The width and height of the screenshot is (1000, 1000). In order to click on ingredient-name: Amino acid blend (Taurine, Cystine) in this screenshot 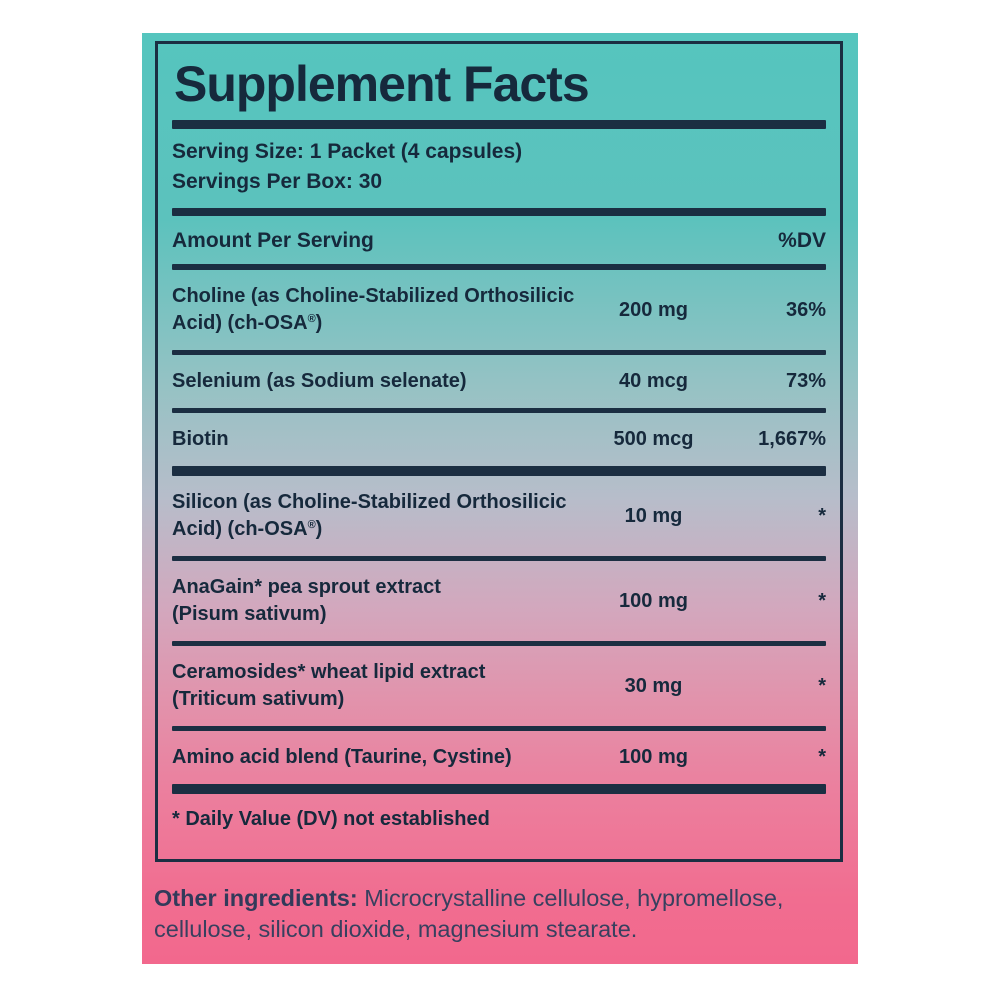, I will do `click(342, 757)`.